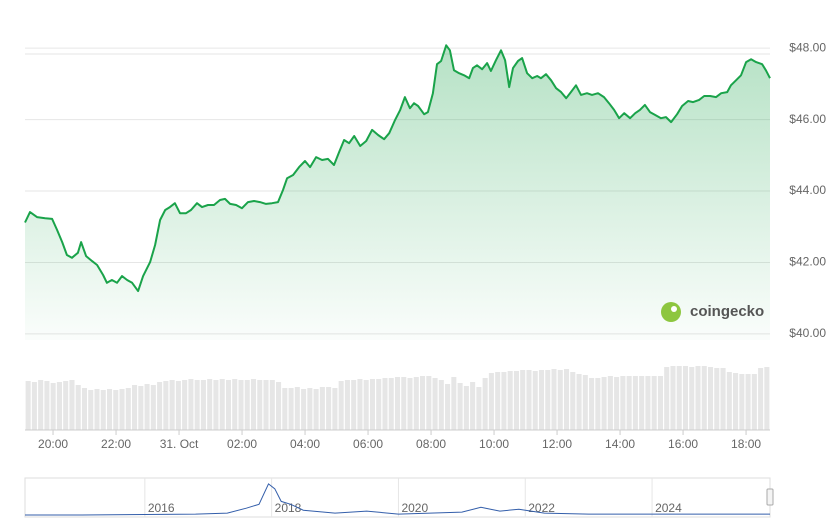 The width and height of the screenshot is (836, 518). Describe the element at coordinates (557, 444) in the screenshot. I see `x-tick-label: 12:00` at that location.